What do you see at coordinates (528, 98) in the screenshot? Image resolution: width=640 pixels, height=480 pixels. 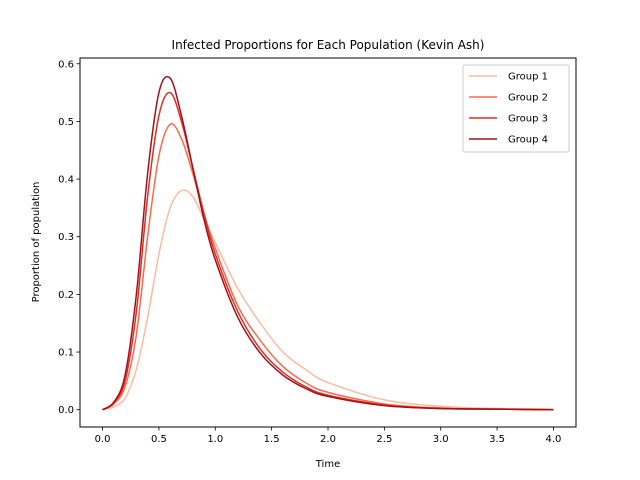 I see `legend-label-group-2: Group 2` at bounding box center [528, 98].